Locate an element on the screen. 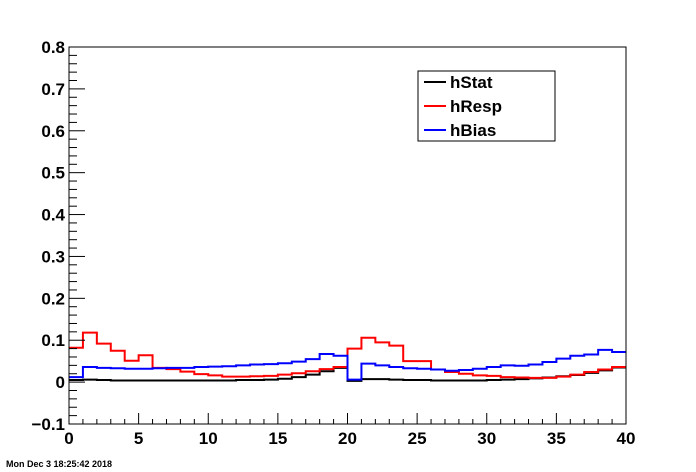 This screenshot has height=472, width=696. y-tick-label: 0.4 is located at coordinates (53, 215).